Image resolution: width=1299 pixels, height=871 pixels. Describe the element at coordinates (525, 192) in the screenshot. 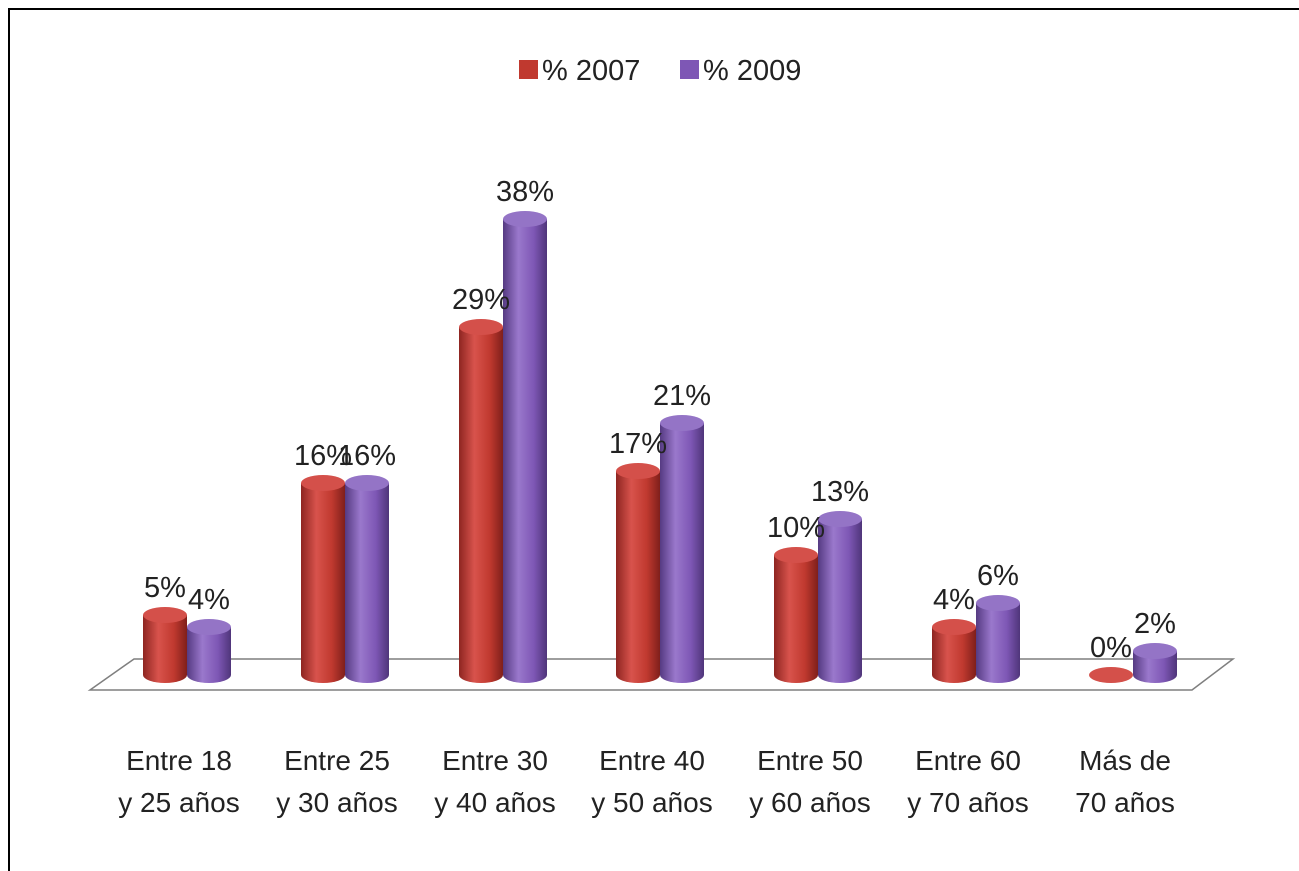

I see `data-label-2009-2: 38%` at that location.